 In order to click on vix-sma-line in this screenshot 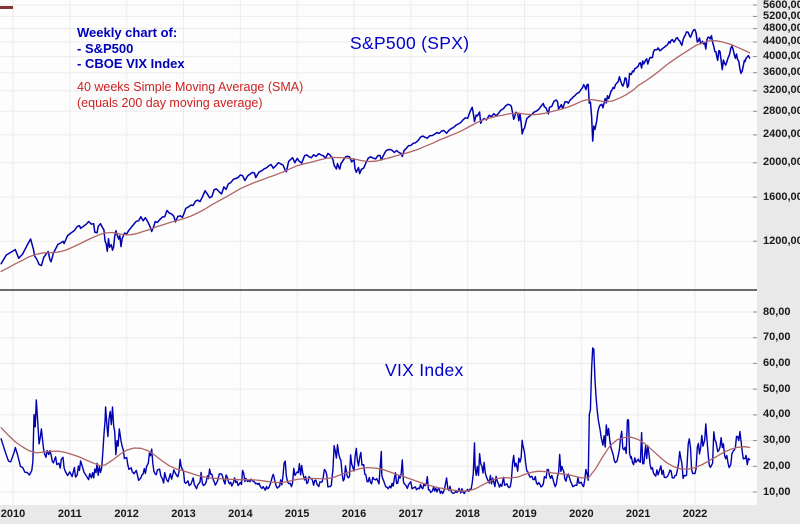, I will do `click(375, 459)`.